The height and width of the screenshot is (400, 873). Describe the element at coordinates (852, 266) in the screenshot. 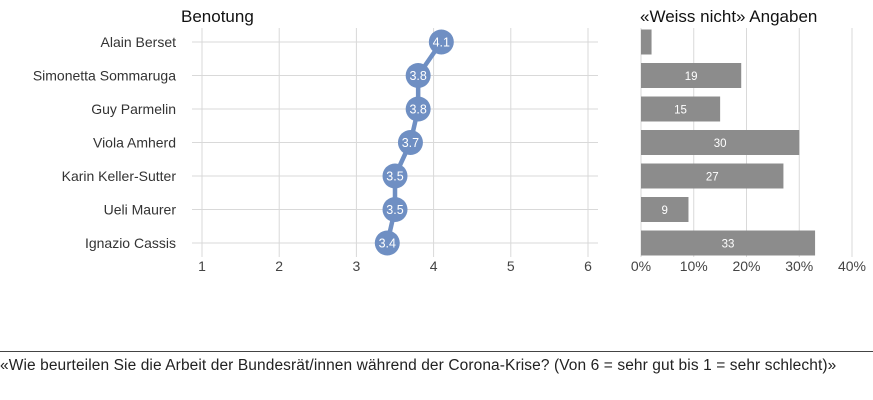

I see `x-tick-label: 40%` at that location.